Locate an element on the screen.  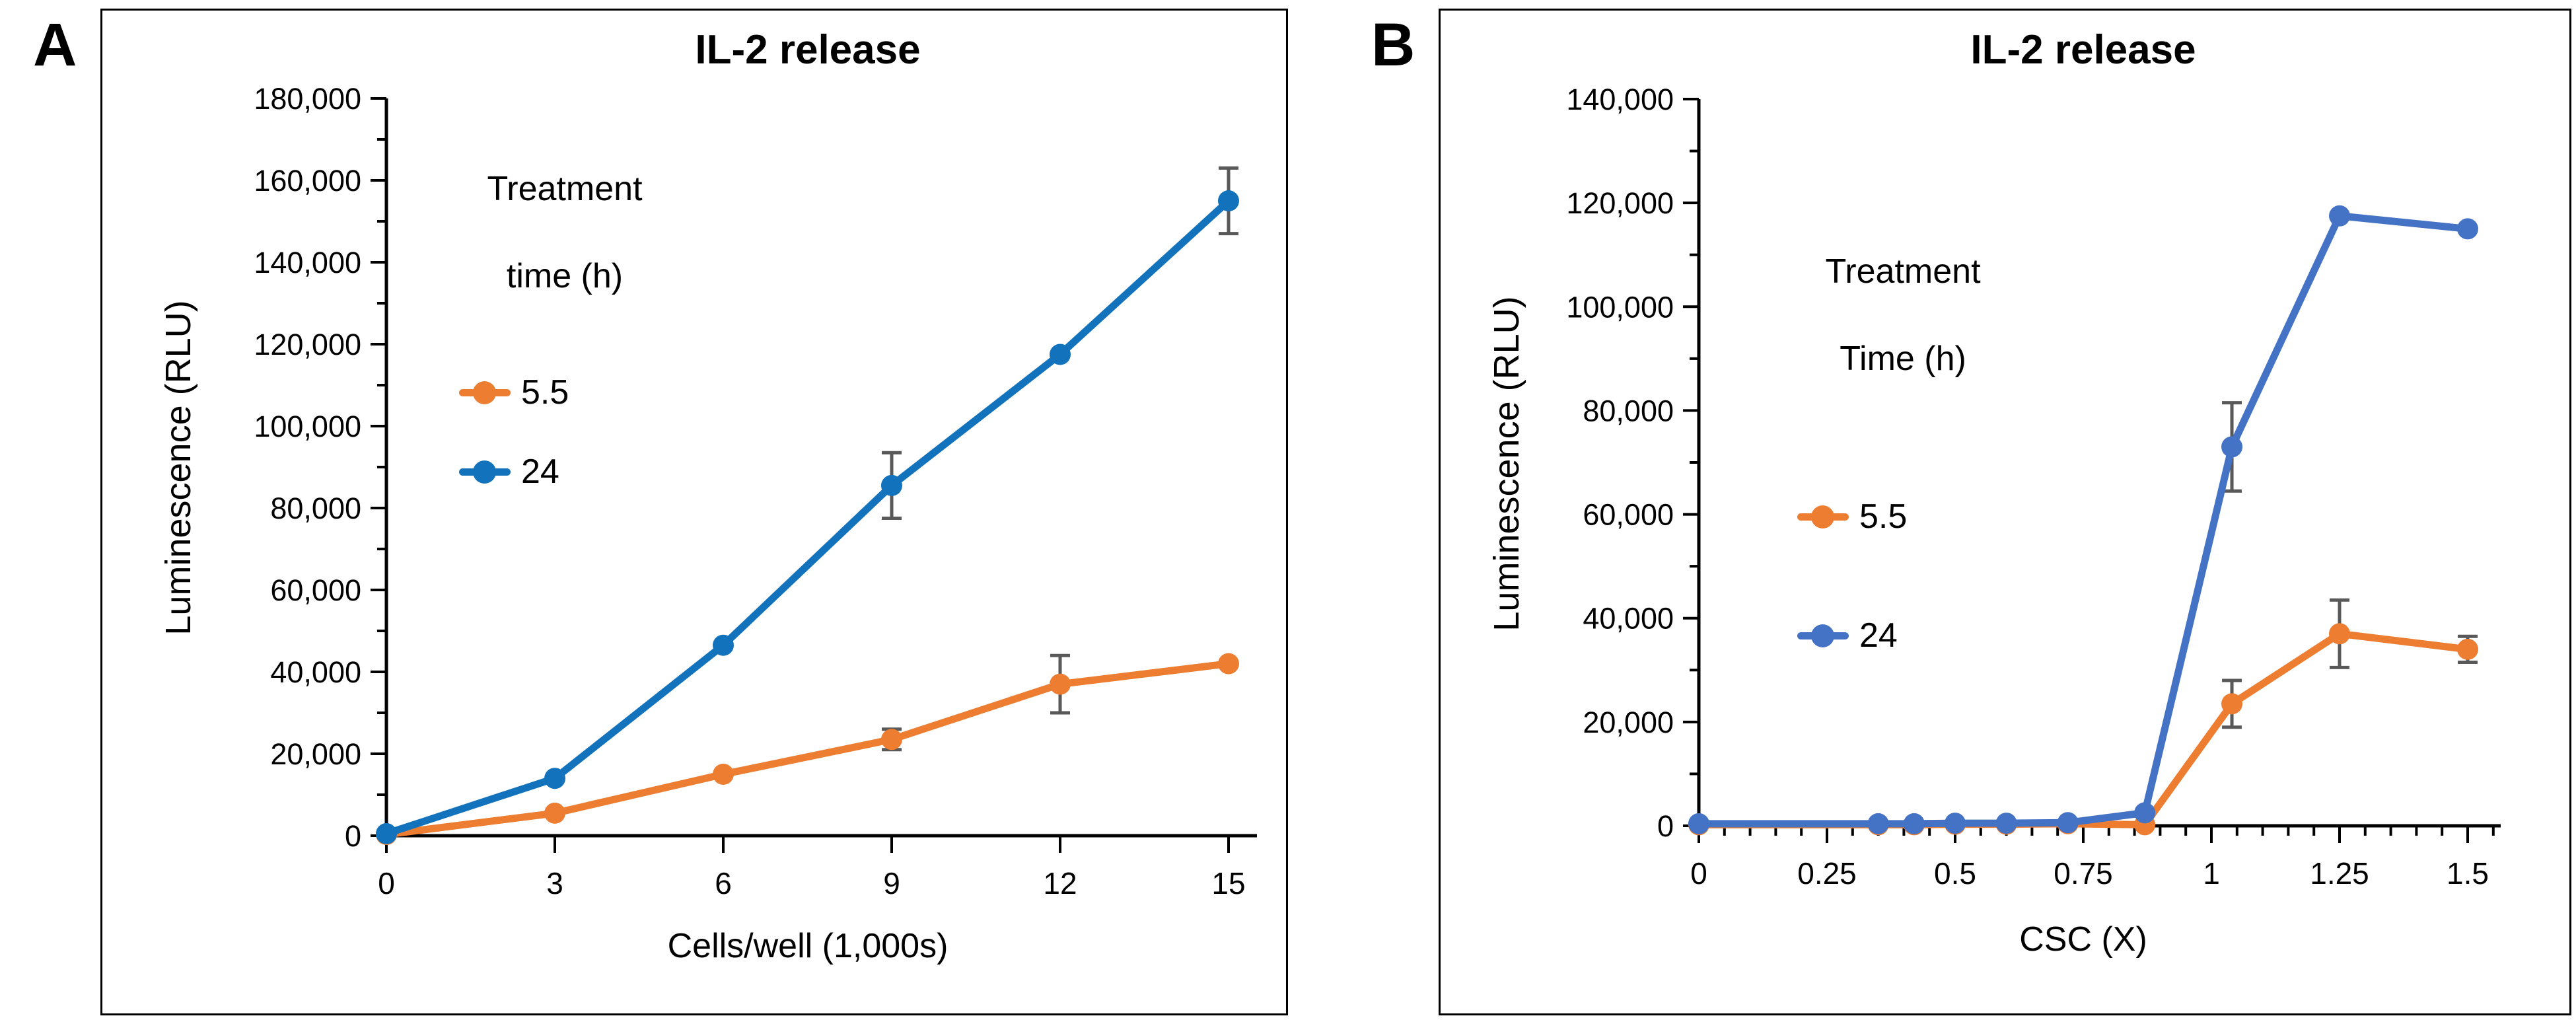
panel-a-letter: A is located at coordinates (55, 45).